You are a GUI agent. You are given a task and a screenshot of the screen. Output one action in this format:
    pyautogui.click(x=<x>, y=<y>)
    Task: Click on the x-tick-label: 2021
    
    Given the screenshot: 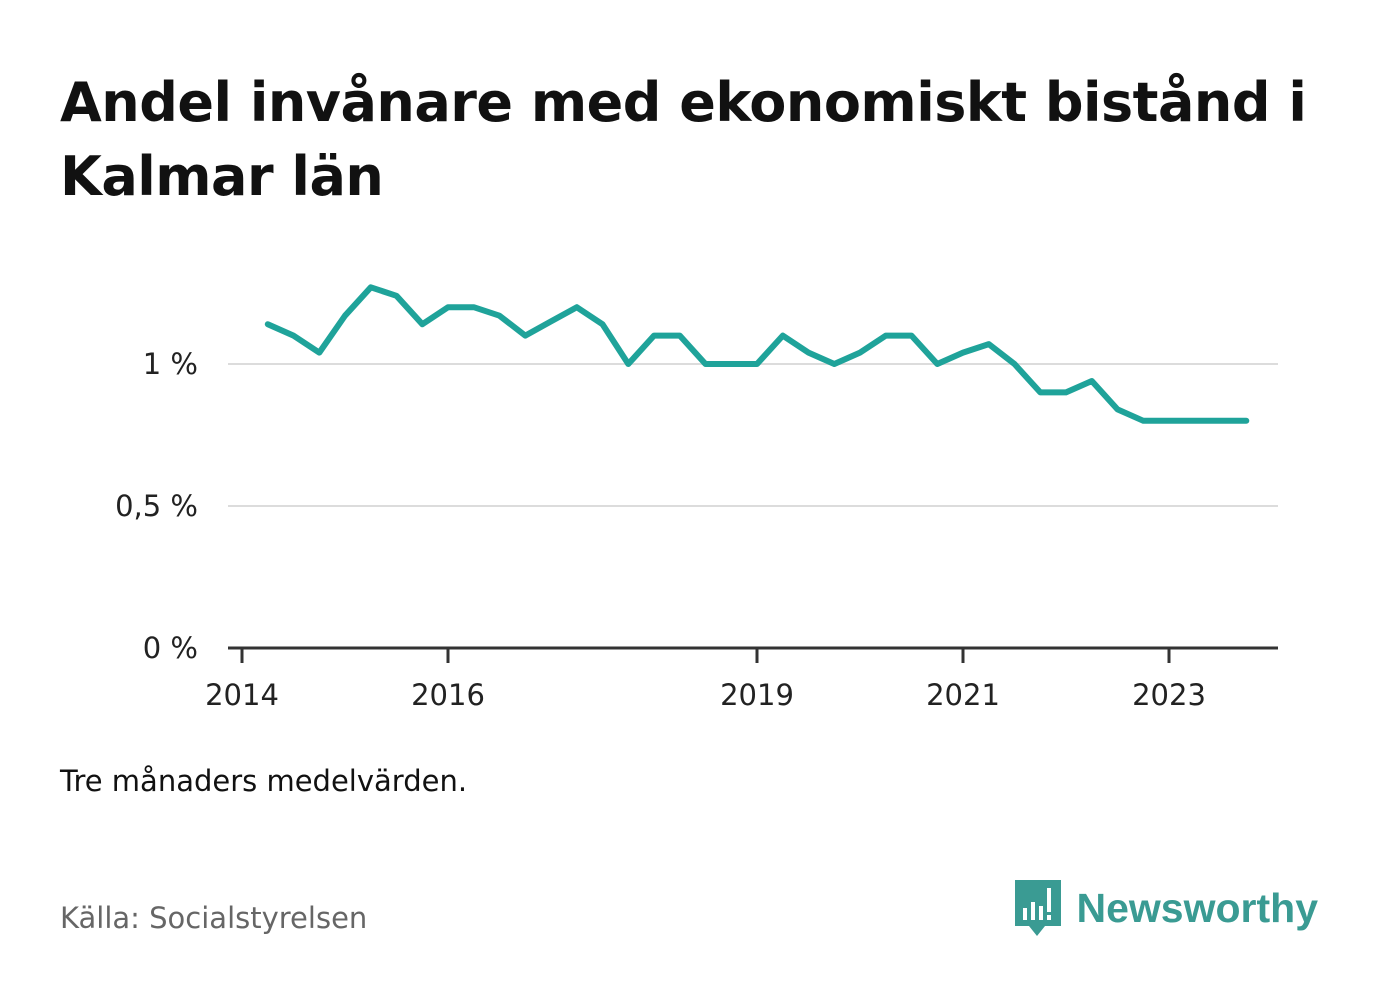 What is the action you would take?
    pyautogui.click(x=963, y=695)
    